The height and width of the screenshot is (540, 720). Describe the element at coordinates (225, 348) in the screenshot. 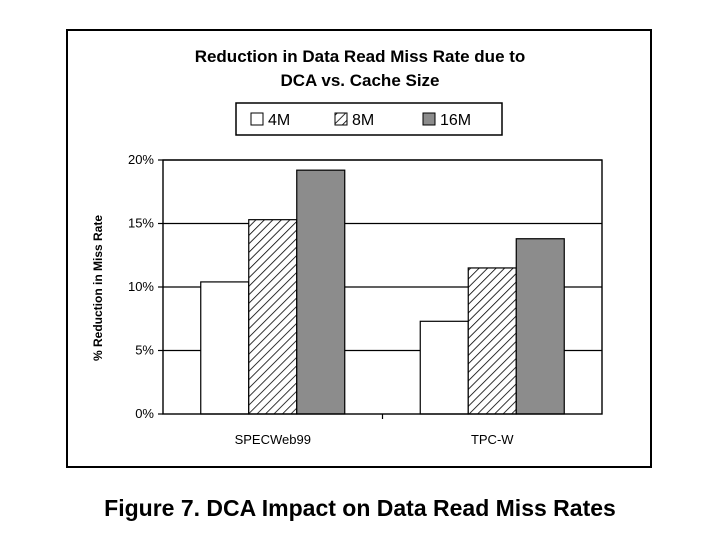

I see `bar-specweb99-4m` at that location.